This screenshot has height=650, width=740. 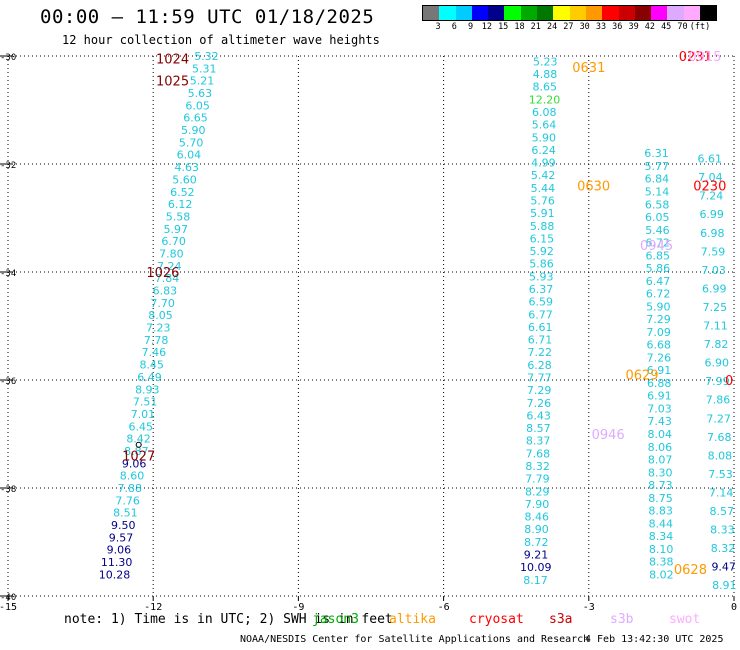 I want to click on wave-height-value: 7.23, so click(x=158, y=328).